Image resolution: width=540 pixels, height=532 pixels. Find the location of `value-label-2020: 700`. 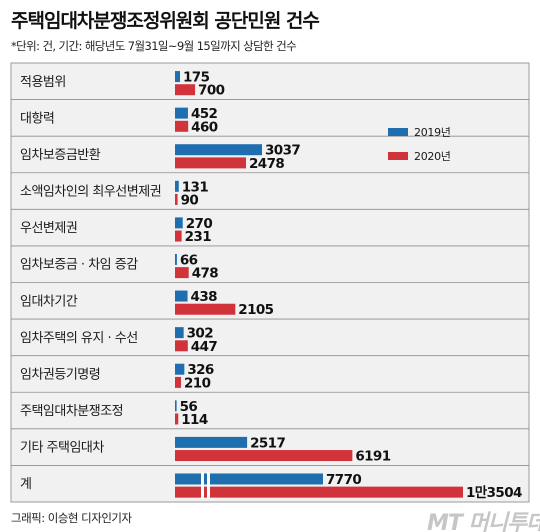

value-label-2020: 700 is located at coordinates (211, 91).